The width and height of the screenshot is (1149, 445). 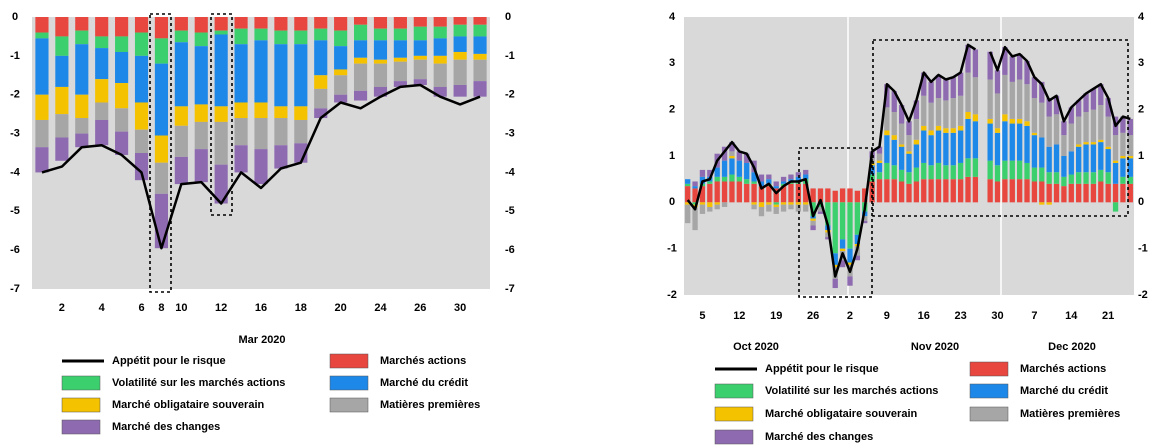 What do you see at coordinates (702, 316) in the screenshot?
I see `x-tick-label: 5` at bounding box center [702, 316].